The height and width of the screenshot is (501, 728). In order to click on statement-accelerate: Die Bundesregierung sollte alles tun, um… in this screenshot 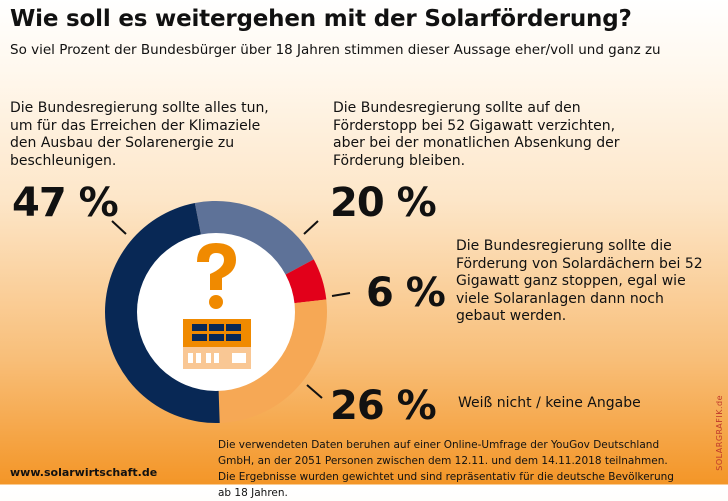, I will do `click(139, 134)`.